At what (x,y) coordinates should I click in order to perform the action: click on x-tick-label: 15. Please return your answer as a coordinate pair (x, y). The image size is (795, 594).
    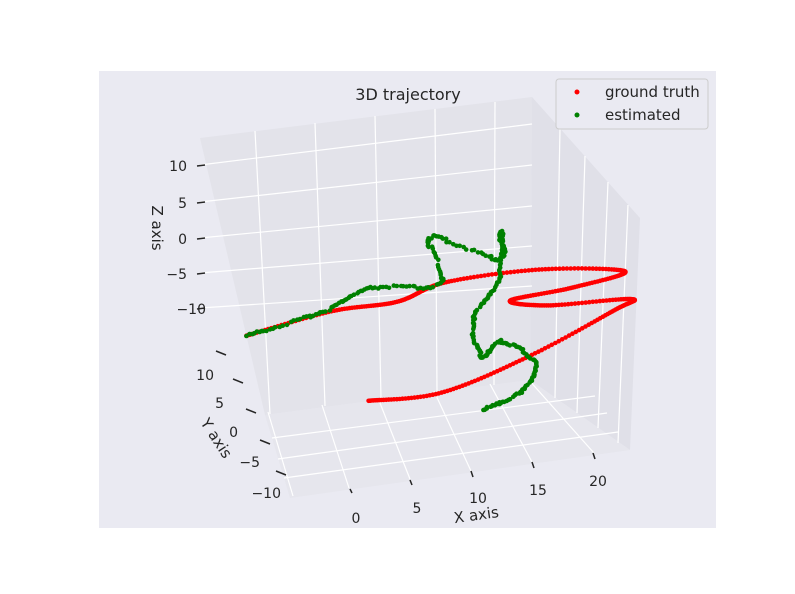
    Looking at the image, I should click on (538, 491).